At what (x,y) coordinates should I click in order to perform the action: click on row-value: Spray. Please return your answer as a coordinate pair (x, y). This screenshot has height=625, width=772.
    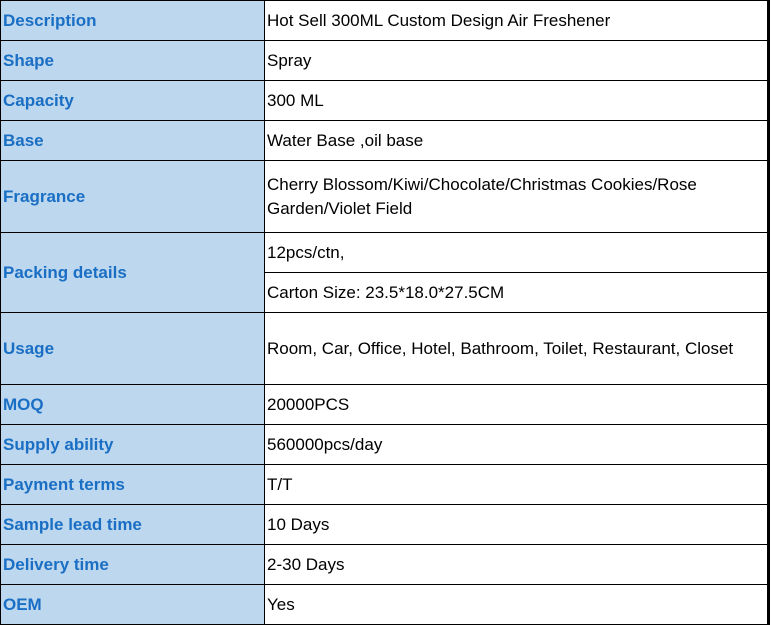
    Looking at the image, I should click on (516, 60).